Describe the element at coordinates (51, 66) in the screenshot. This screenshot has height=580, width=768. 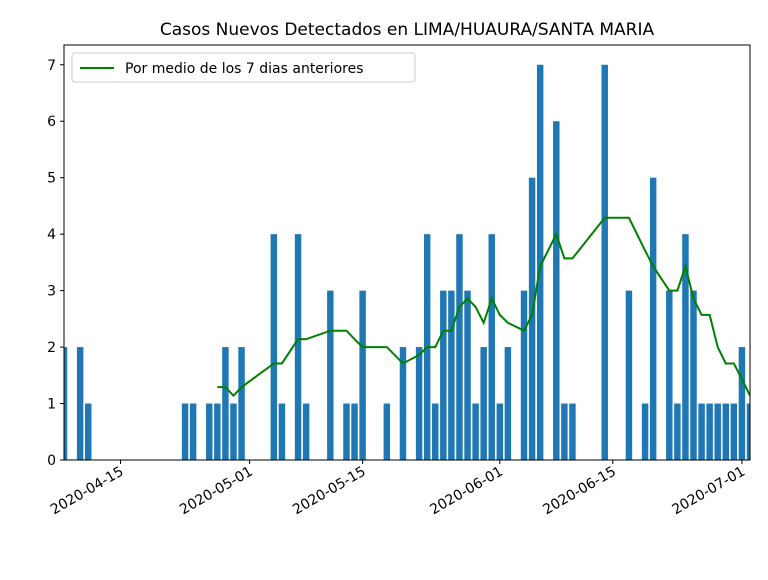
I see `y-tick-label: 7` at that location.